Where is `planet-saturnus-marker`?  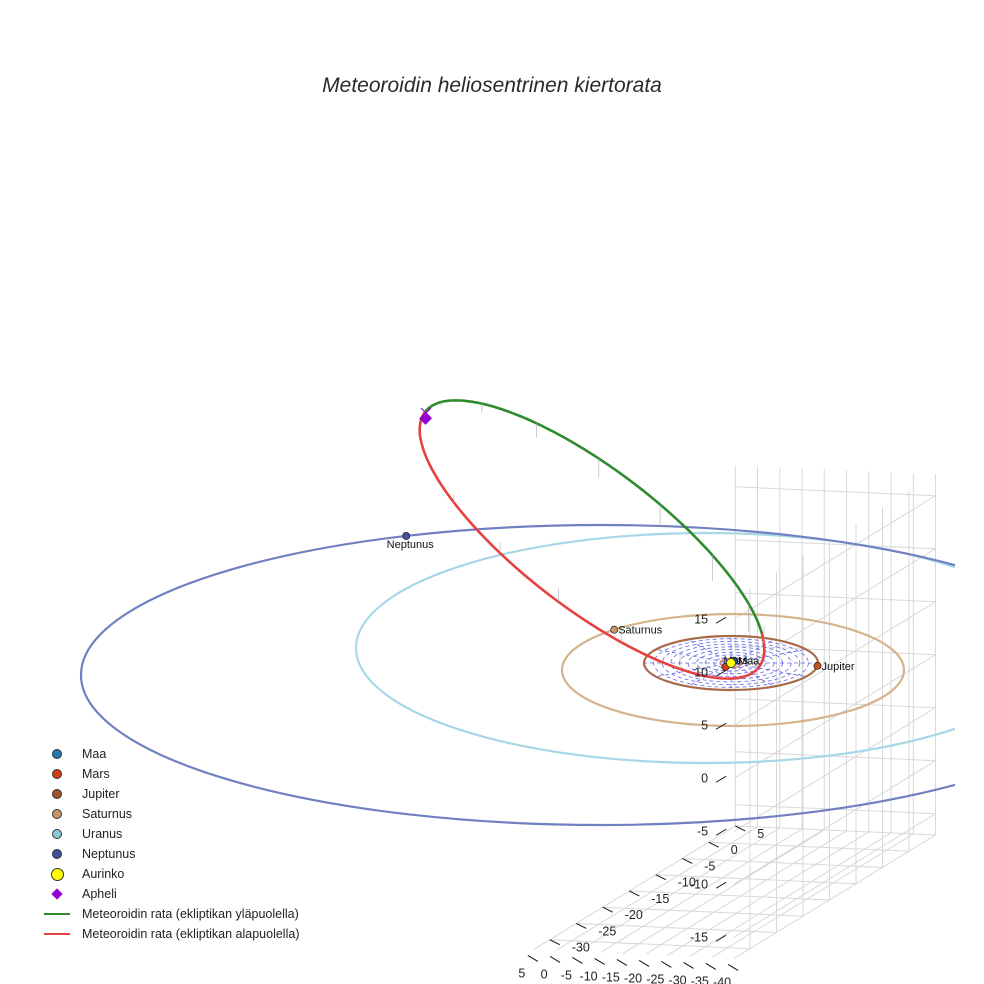 planet-saturnus-marker is located at coordinates (614, 629).